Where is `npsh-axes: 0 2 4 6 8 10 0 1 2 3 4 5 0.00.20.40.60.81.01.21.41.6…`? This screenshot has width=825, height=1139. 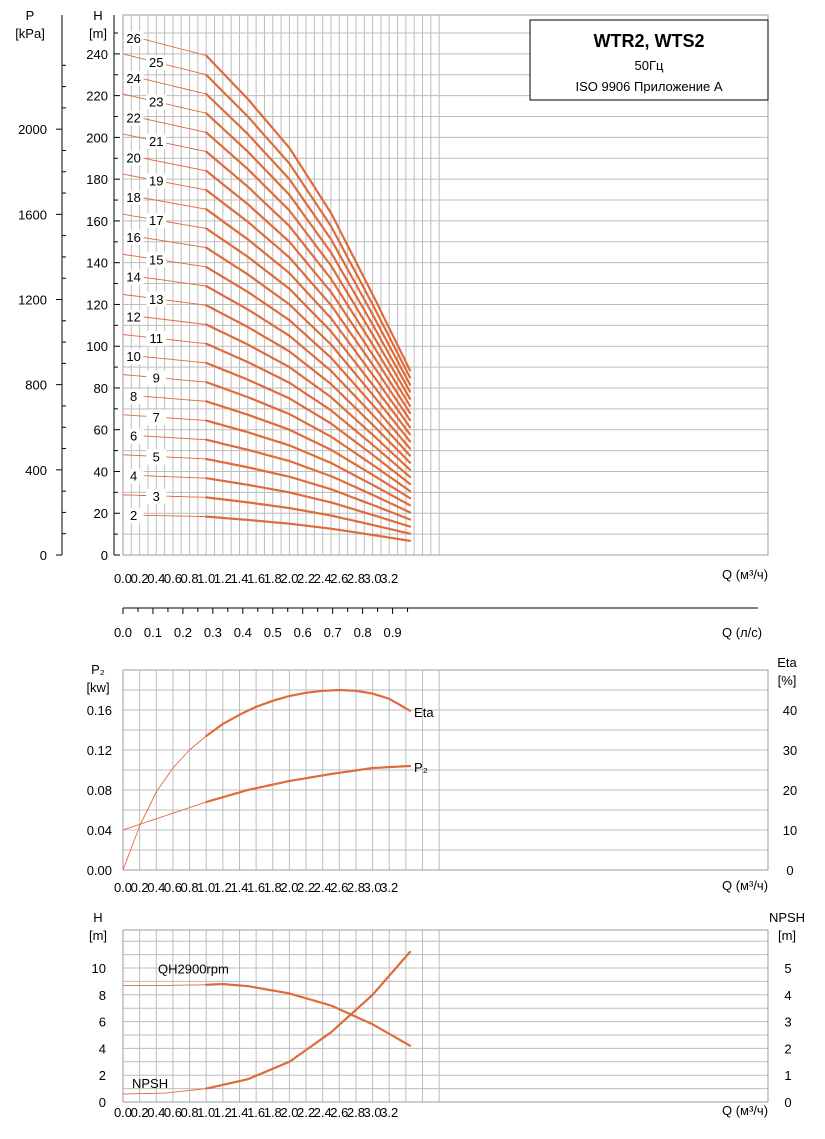 npsh-axes: 0 2 4 6 8 10 0 1 2 3 4 5 0.00.20.40.60.81.01.21.41.6… is located at coordinates (442, 1040).